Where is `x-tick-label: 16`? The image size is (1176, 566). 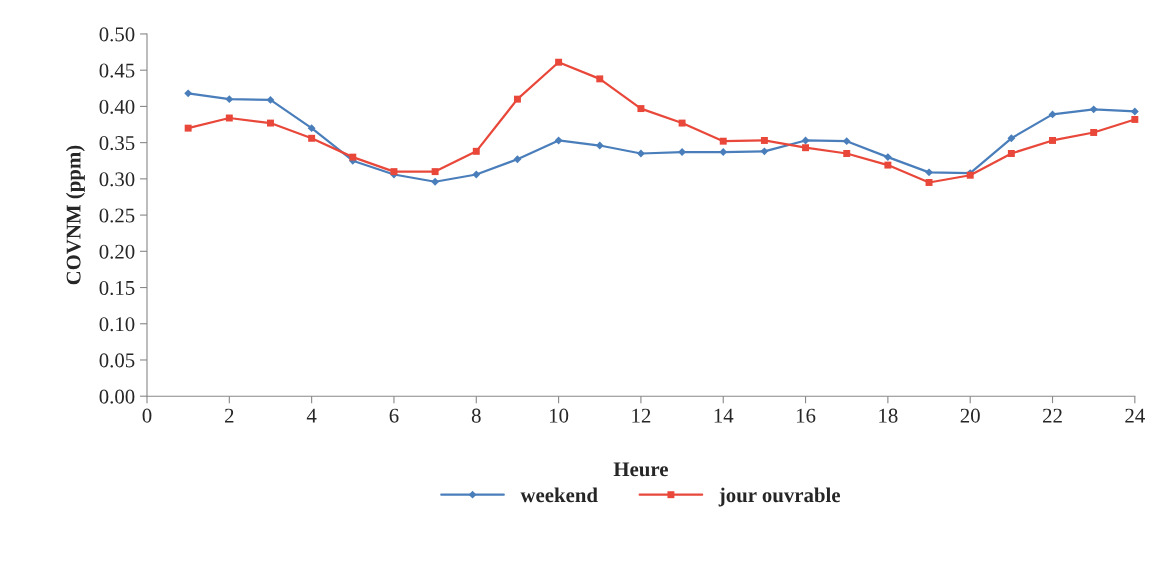
x-tick-label: 16 is located at coordinates (806, 415).